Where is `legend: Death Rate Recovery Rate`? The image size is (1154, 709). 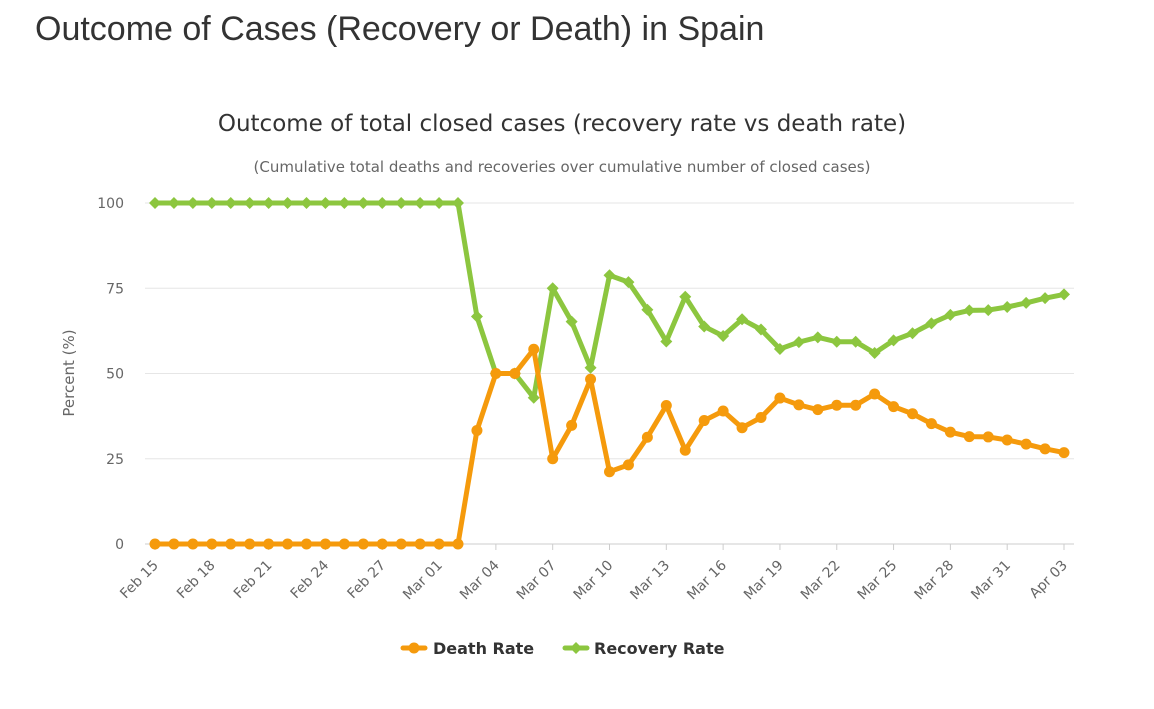 legend: Death Rate Recovery Rate is located at coordinates (562, 648).